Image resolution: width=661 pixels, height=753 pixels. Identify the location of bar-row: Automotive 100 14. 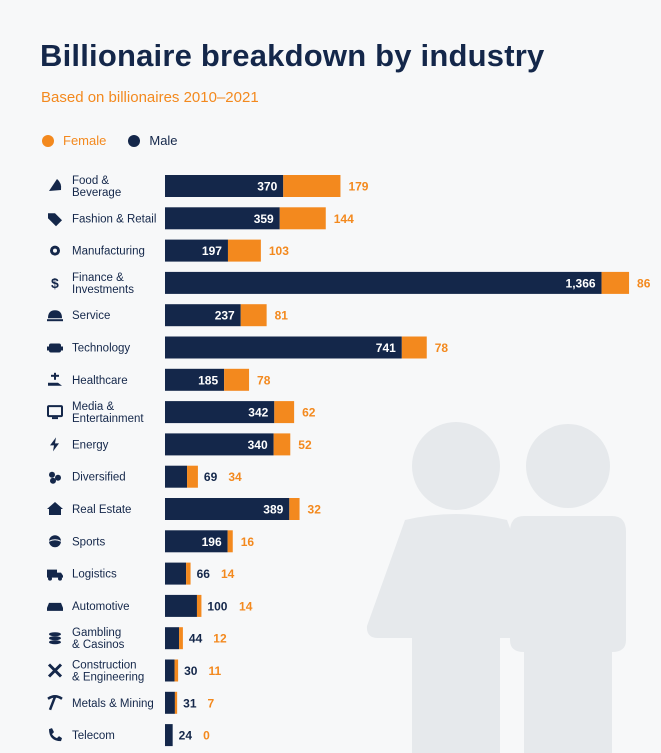
(150, 605).